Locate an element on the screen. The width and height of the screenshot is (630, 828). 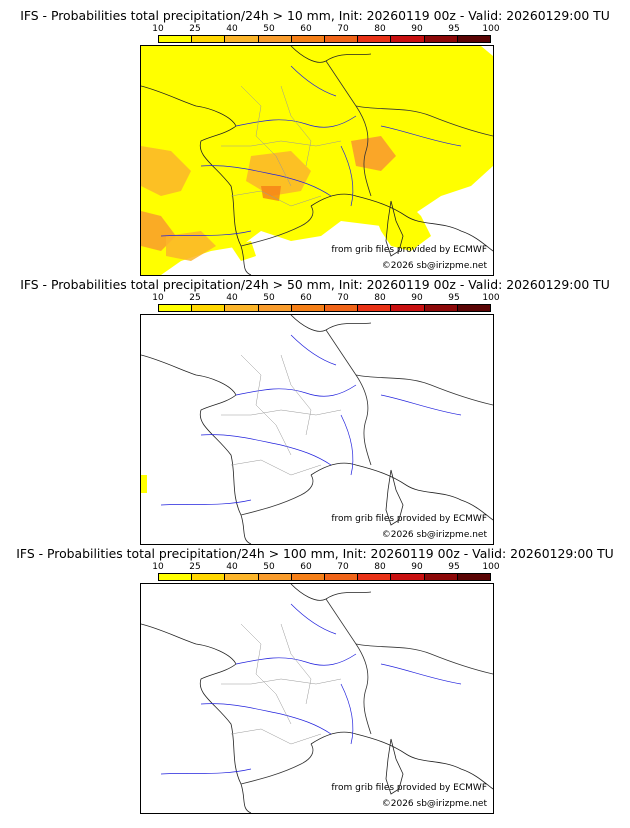
precip-orange-layer is located at coordinates (268, 198).